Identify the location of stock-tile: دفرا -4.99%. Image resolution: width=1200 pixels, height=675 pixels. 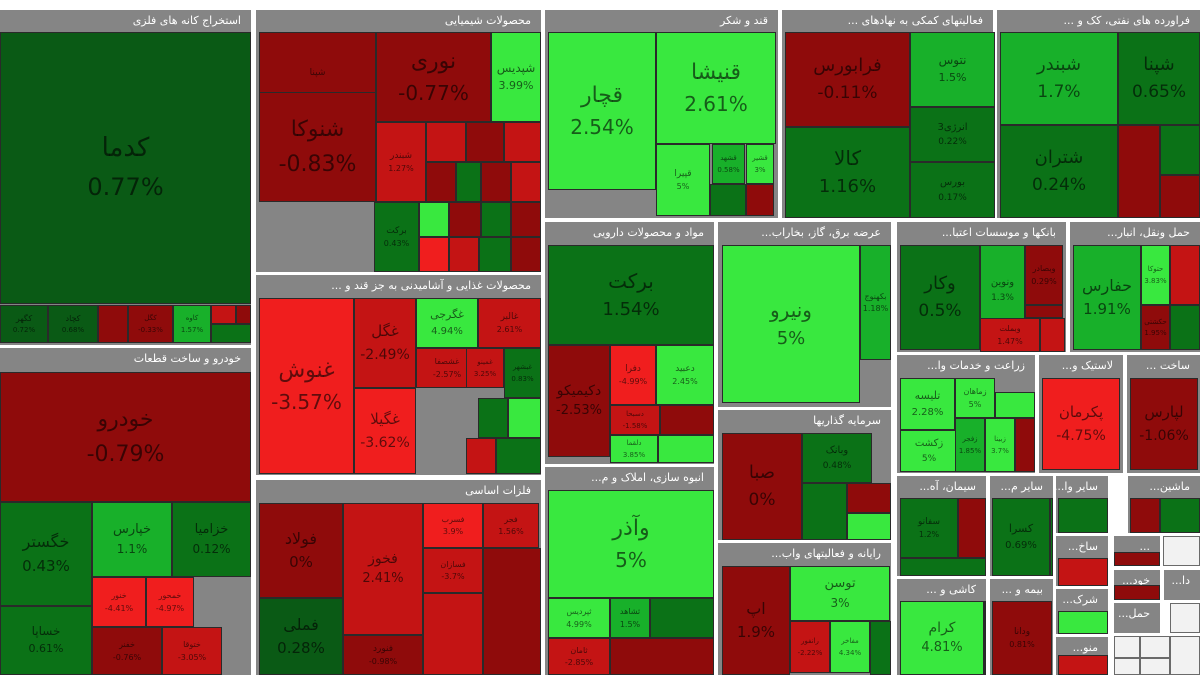
(633, 375).